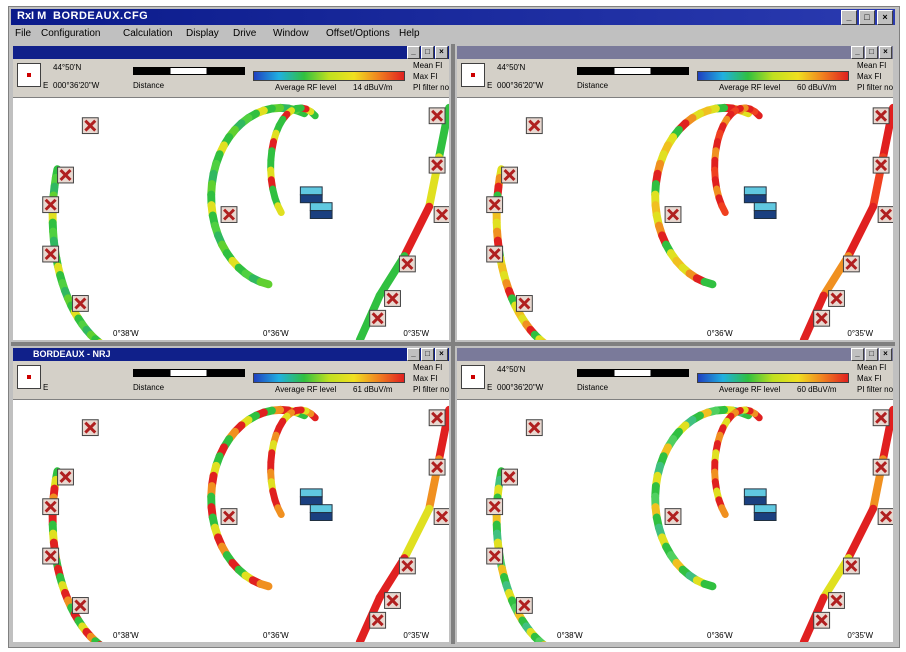 This screenshot has height=652, width=906. Describe the element at coordinates (570, 635) in the screenshot. I see `longitude-tick: 0°38'W` at that location.